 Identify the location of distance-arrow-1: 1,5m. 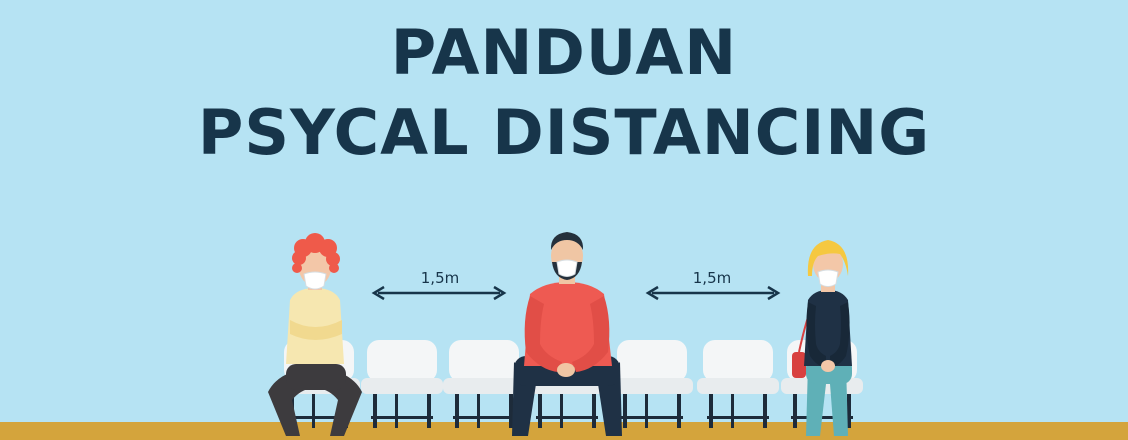
(439, 285).